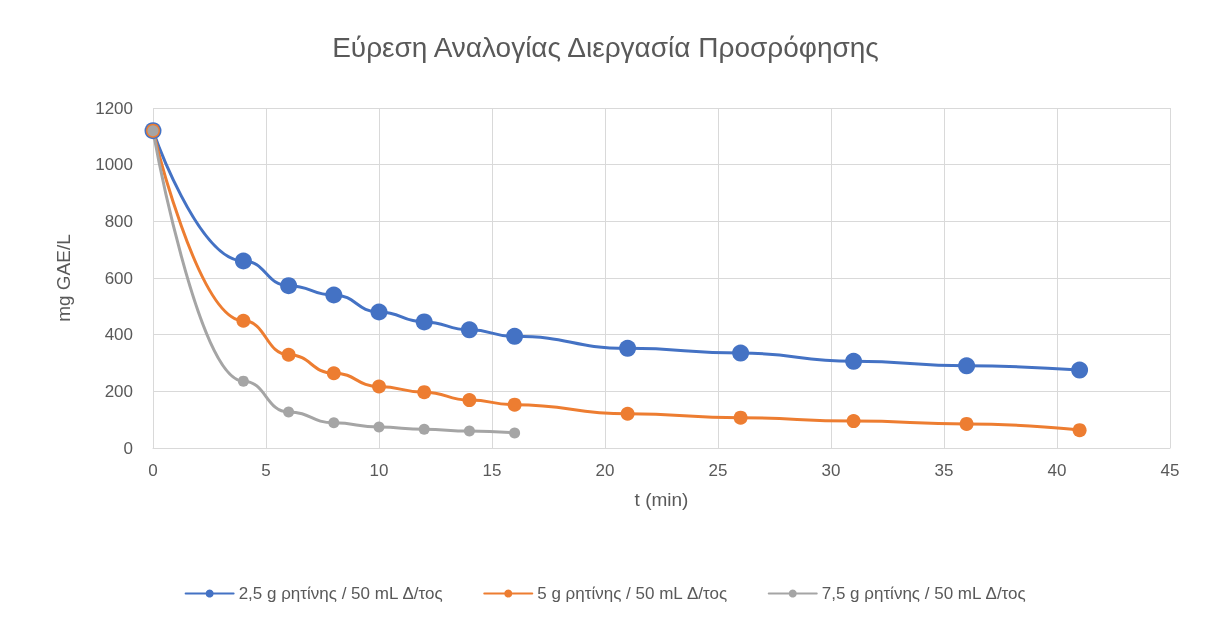 The height and width of the screenshot is (623, 1211). I want to click on legend-label: 2,5 g ρητίνης / 50 mL Δ/τος, so click(340, 593).